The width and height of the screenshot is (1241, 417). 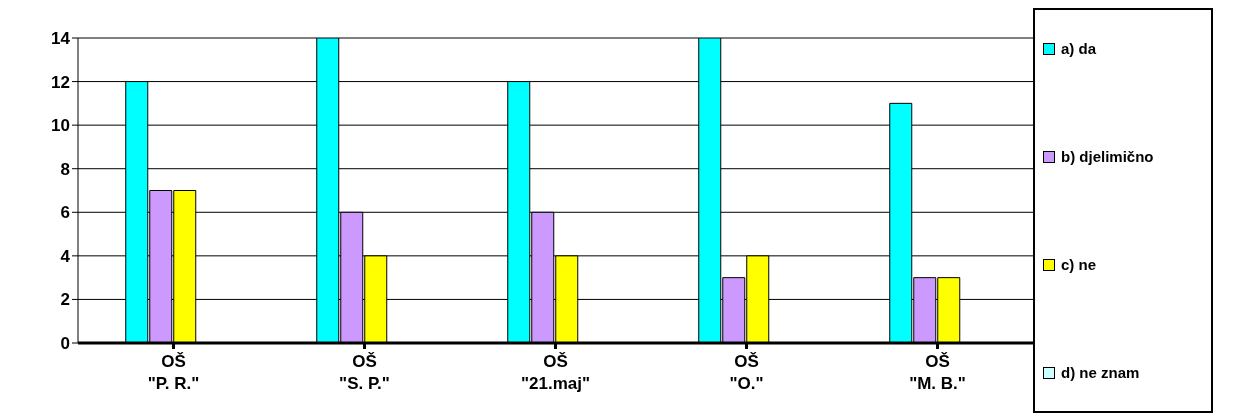 What do you see at coordinates (364, 372) in the screenshot?
I see `x-tick-label: OŠ "S. P."` at bounding box center [364, 372].